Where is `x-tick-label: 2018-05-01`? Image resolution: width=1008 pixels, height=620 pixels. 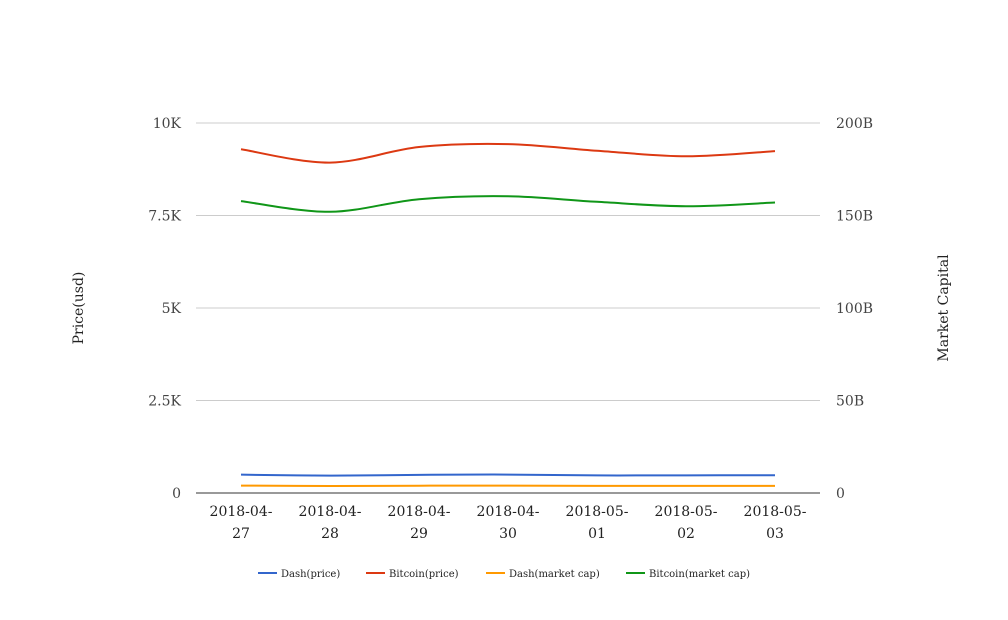 x-tick-label: 2018-05-01 is located at coordinates (597, 523).